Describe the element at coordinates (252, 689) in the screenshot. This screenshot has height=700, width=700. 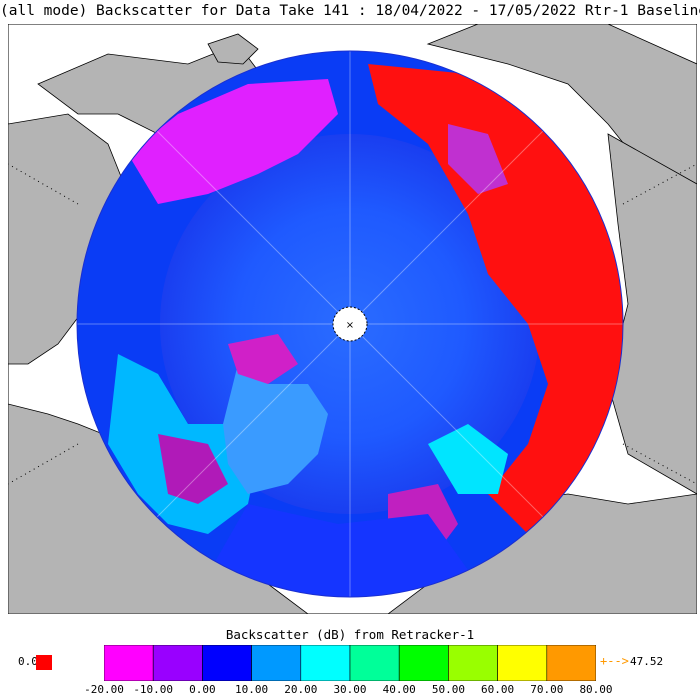
I see `colorbar-tick-label: 10.00` at that location.